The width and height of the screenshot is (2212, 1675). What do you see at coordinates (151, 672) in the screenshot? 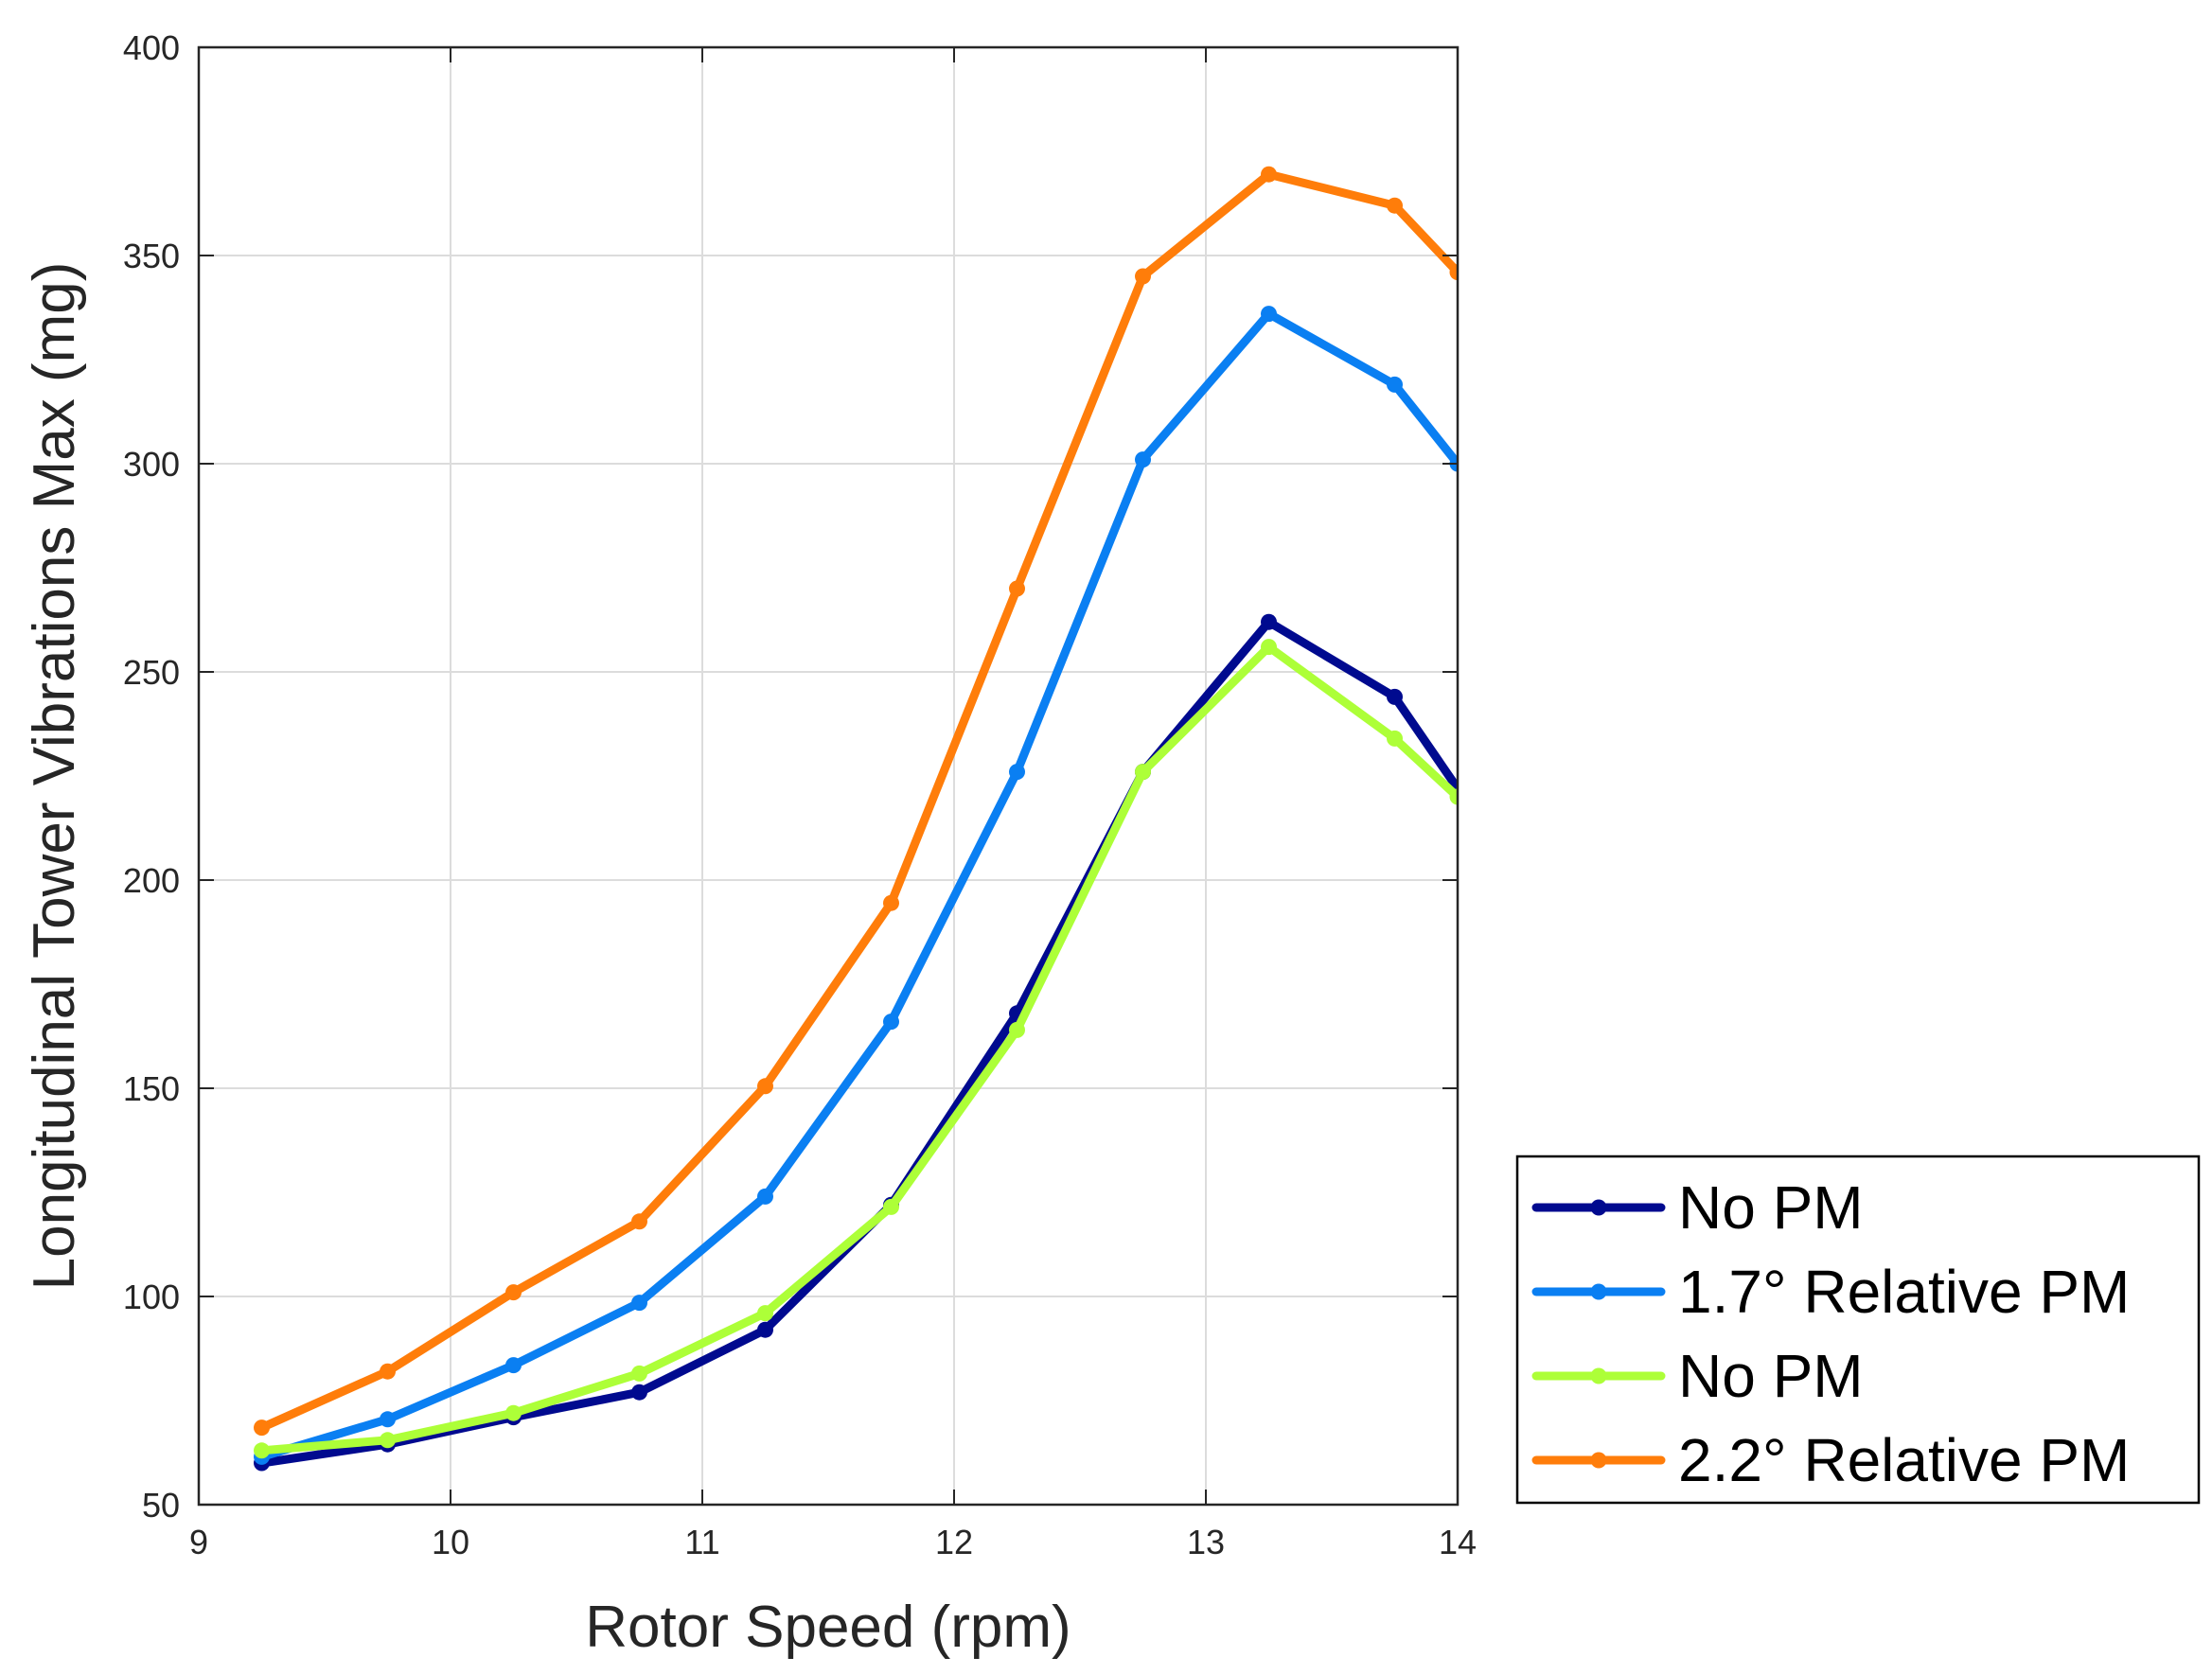
I see `y-tick-label: 250` at bounding box center [151, 672].